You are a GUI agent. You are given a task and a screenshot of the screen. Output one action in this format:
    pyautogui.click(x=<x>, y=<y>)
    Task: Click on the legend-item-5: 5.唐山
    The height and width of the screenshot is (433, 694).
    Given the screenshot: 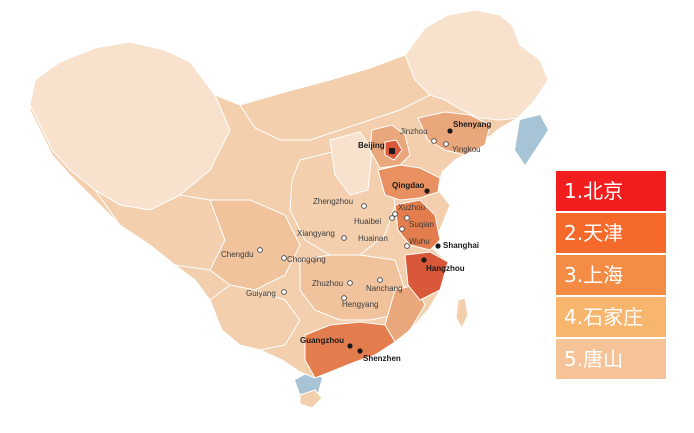 What is the action you would take?
    pyautogui.click(x=611, y=359)
    